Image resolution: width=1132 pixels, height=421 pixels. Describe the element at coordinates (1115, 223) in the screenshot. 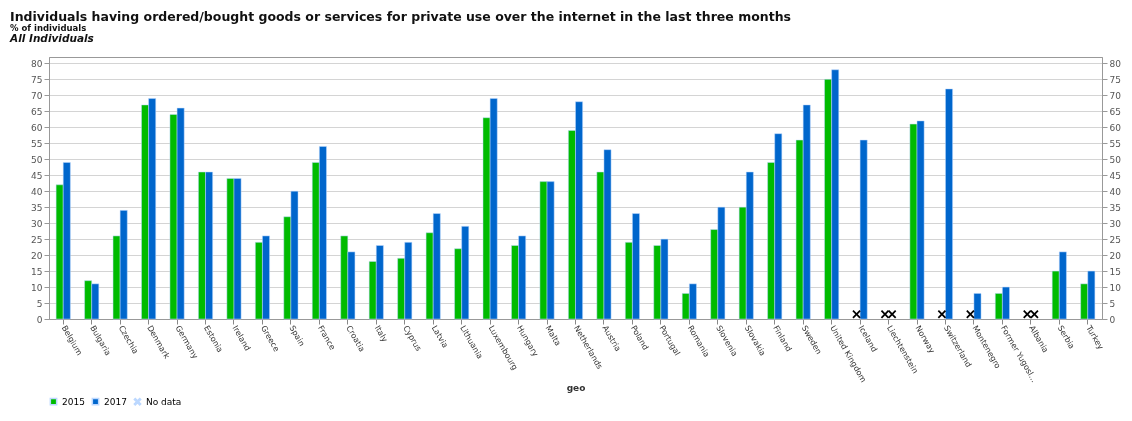

I see `y2-tick-label: 30` at that location.